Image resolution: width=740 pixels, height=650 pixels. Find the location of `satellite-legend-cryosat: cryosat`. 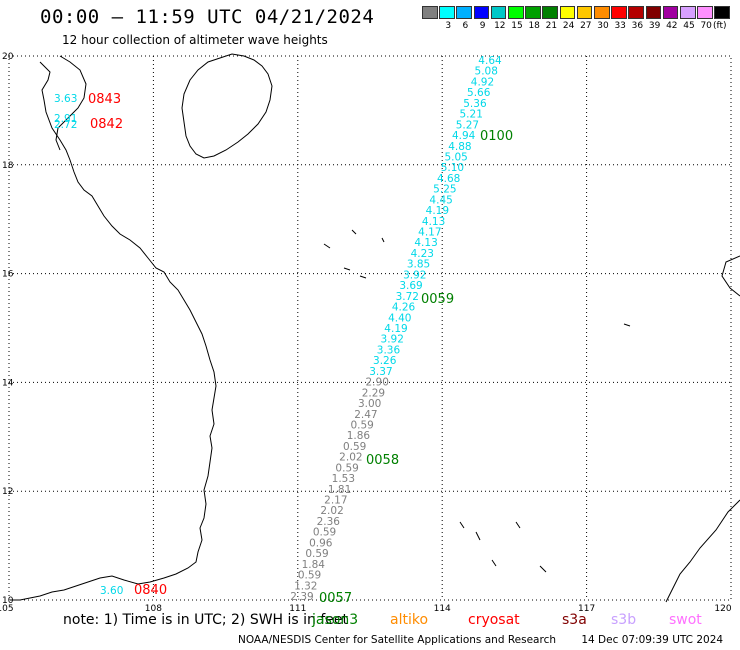

satellite-legend-cryosat: cryosat is located at coordinates (494, 620).